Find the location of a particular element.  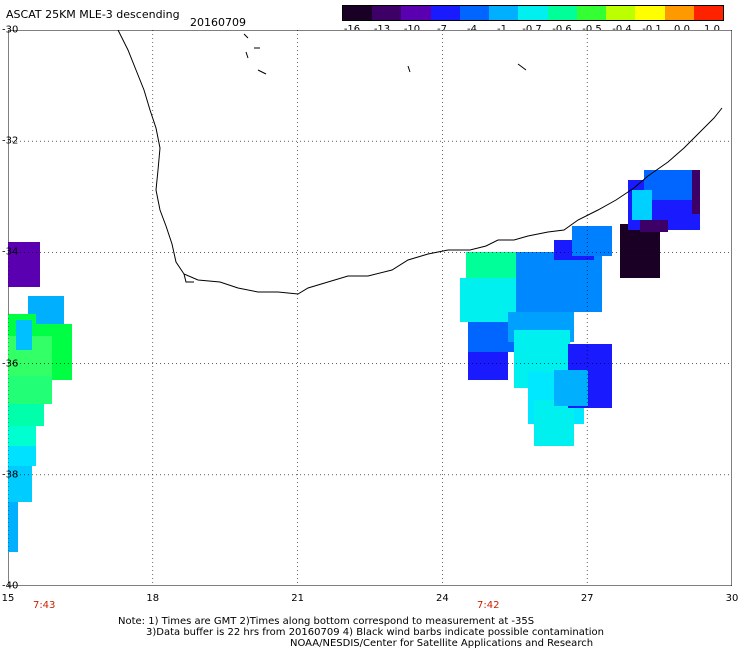

longitude-tick-label: 27 is located at coordinates (587, 598).